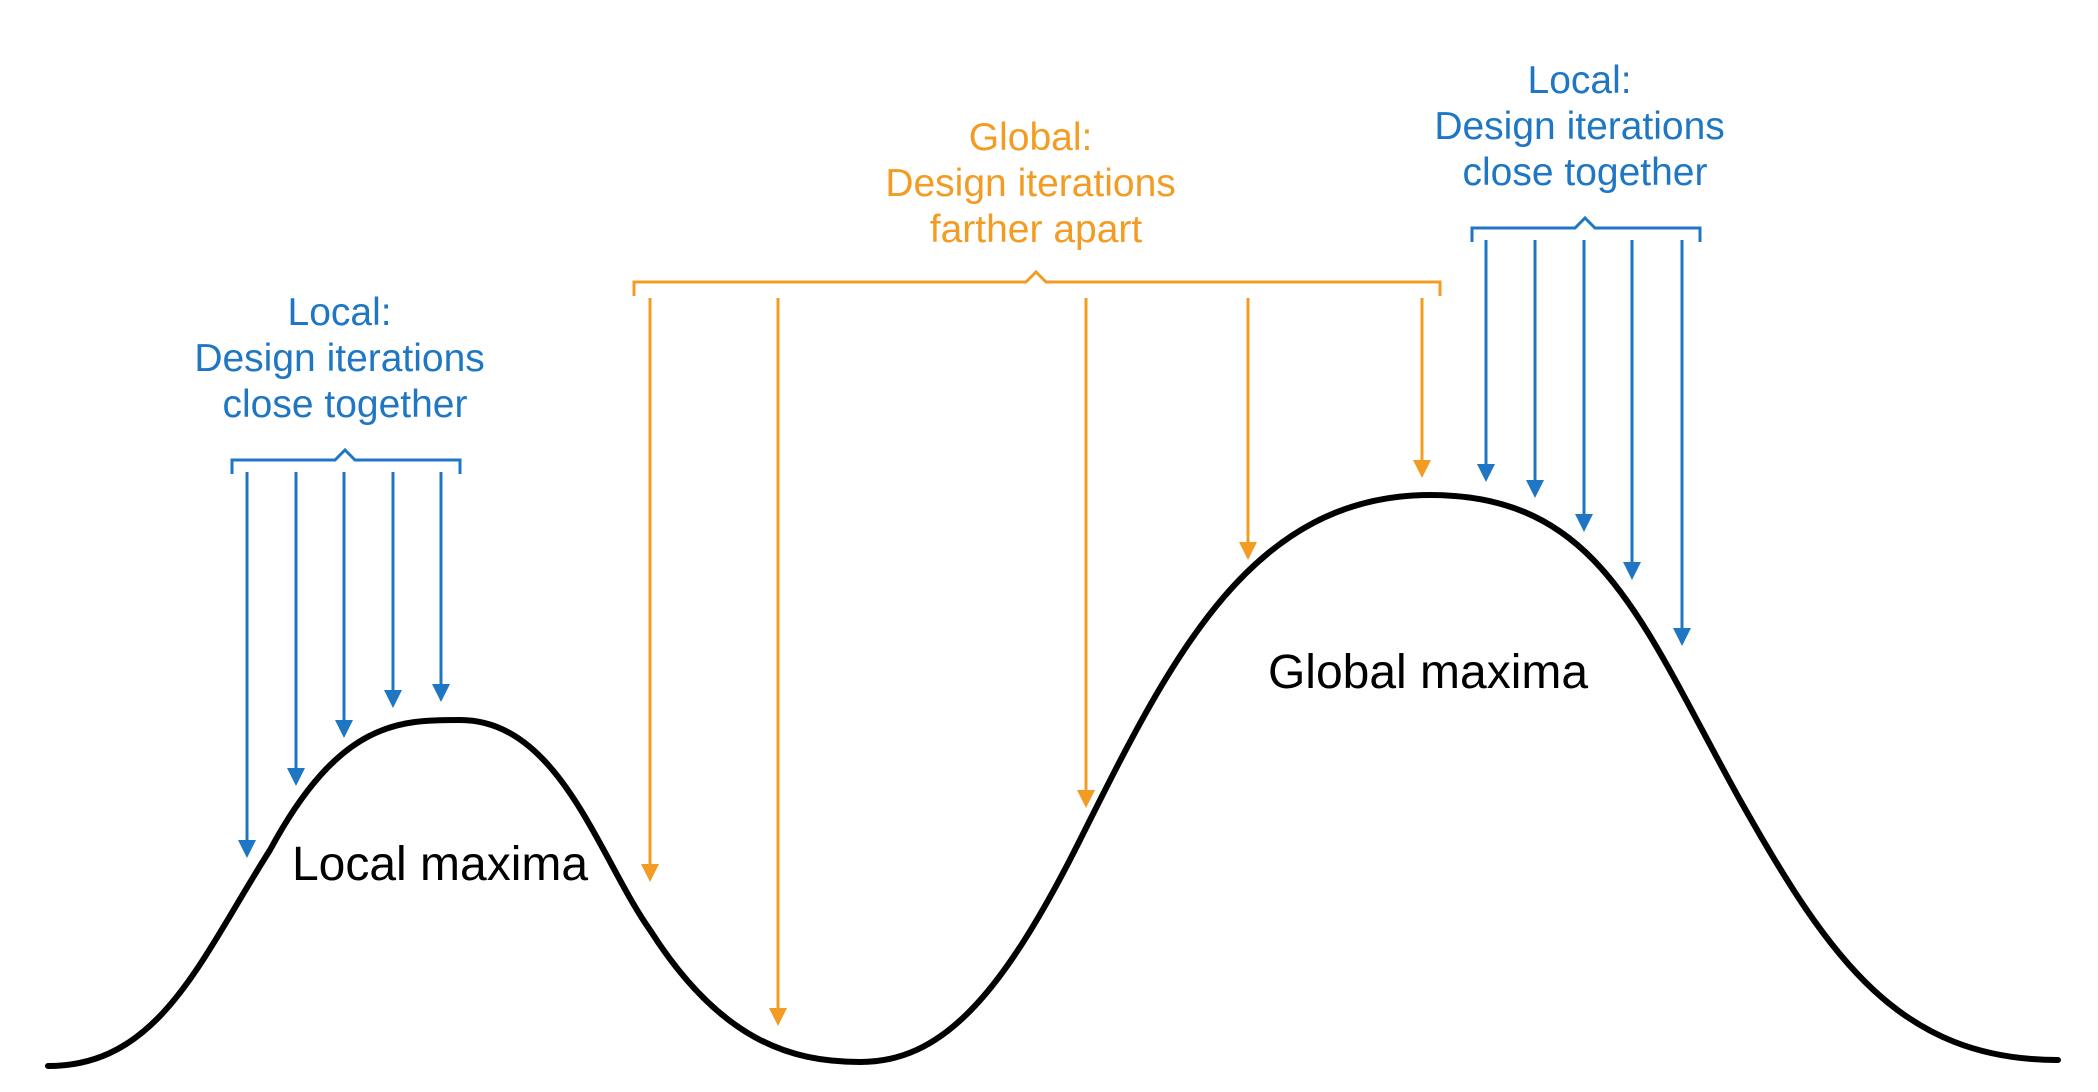 The height and width of the screenshot is (1092, 2098). I want to click on global-label-line-3: farther apart, so click(1036, 229).